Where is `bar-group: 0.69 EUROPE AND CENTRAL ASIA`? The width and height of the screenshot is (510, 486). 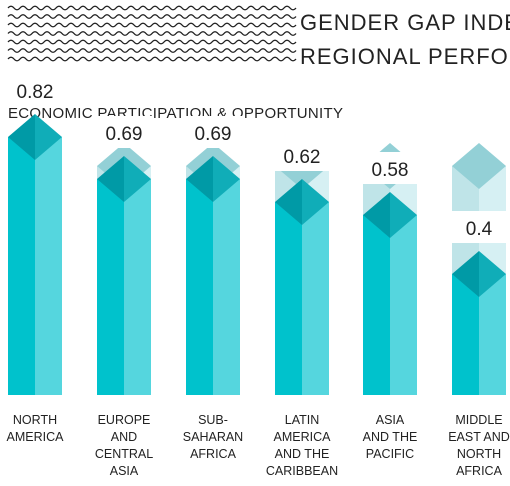 bar-group: 0.69 EUROPE AND CENTRAL ASIA is located at coordinates (124, 297).